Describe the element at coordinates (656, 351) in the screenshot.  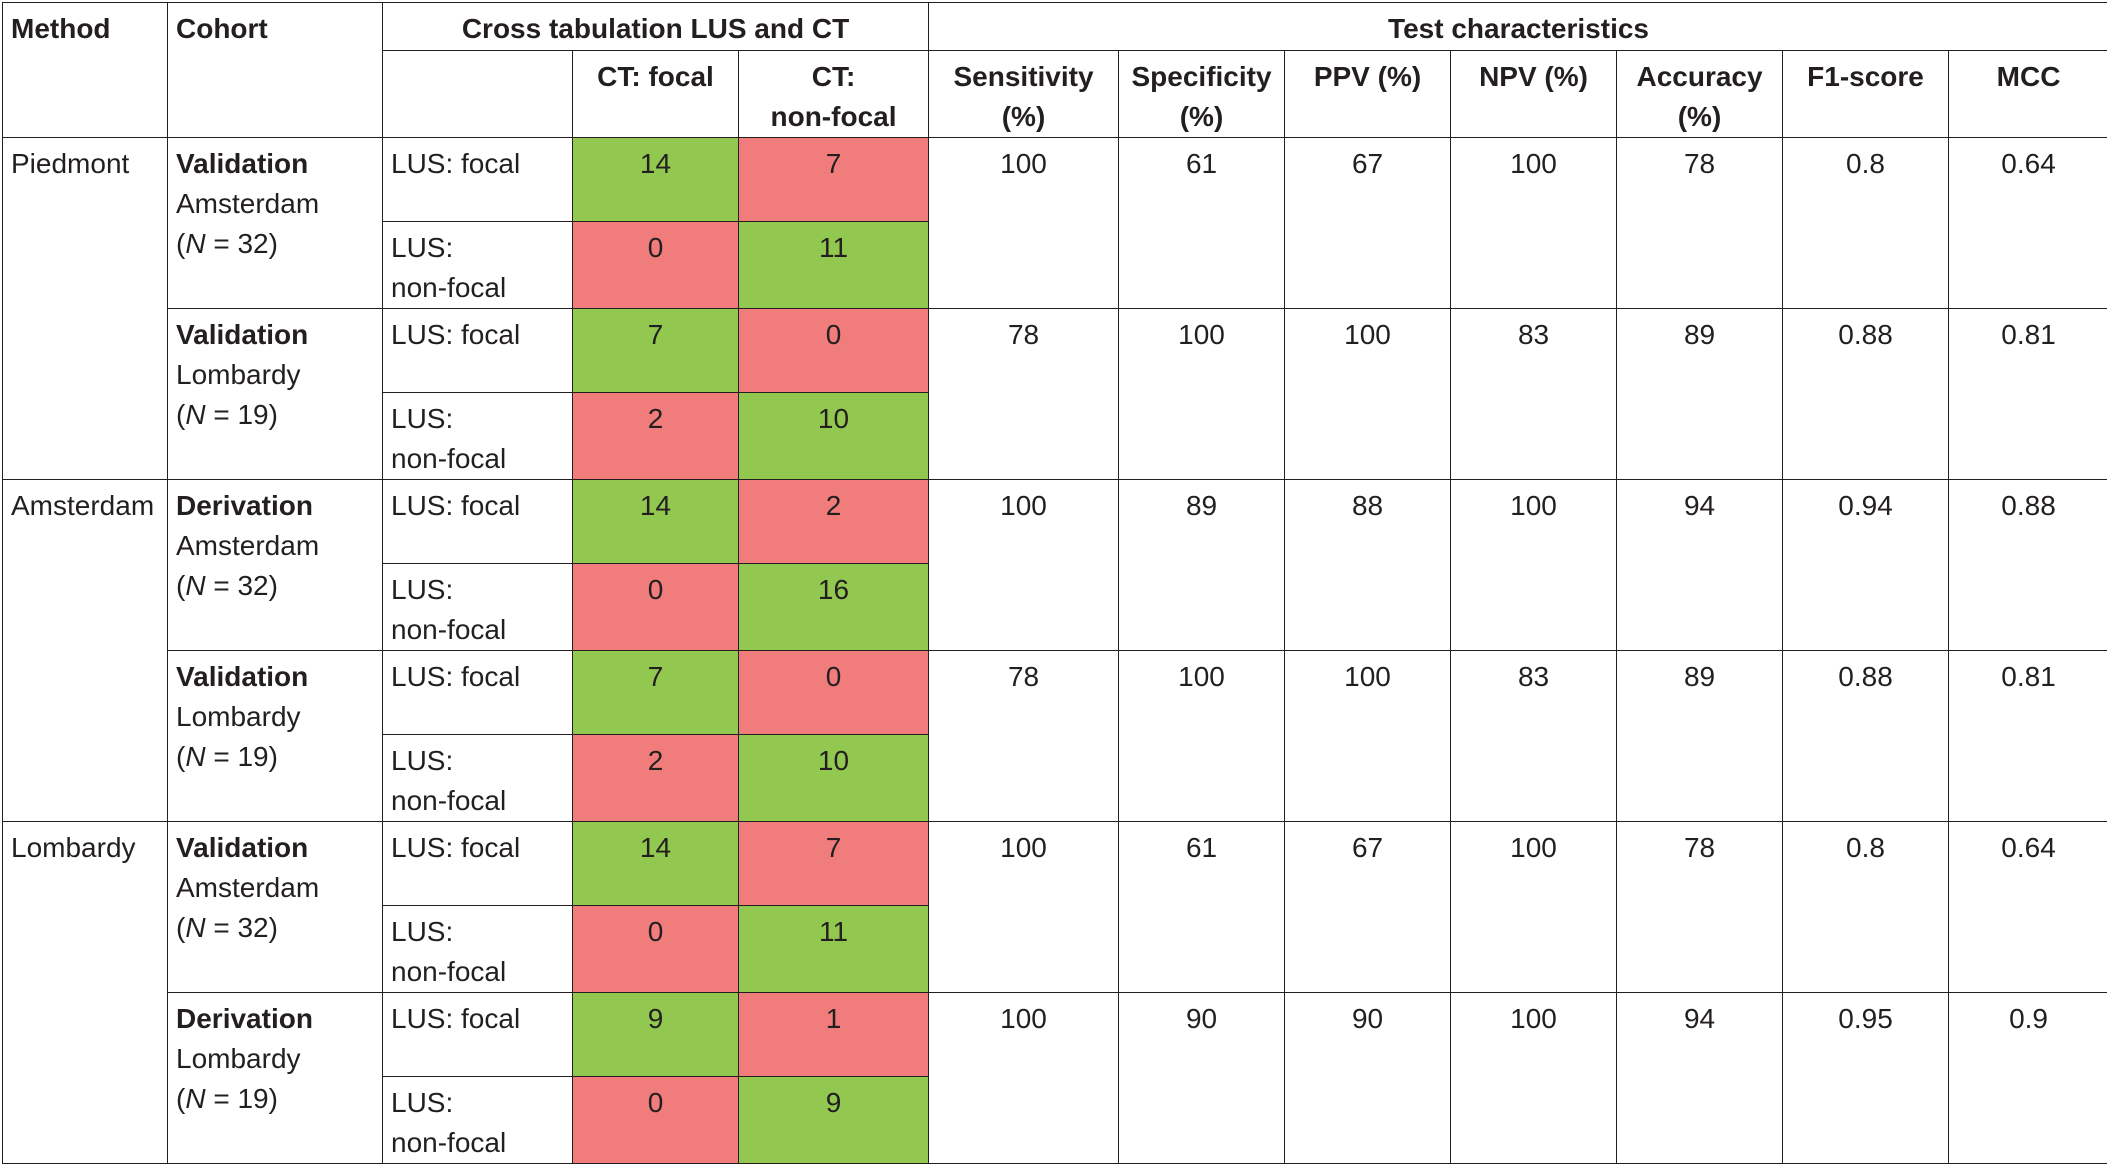
I see `true-positive-cell: 7` at that location.